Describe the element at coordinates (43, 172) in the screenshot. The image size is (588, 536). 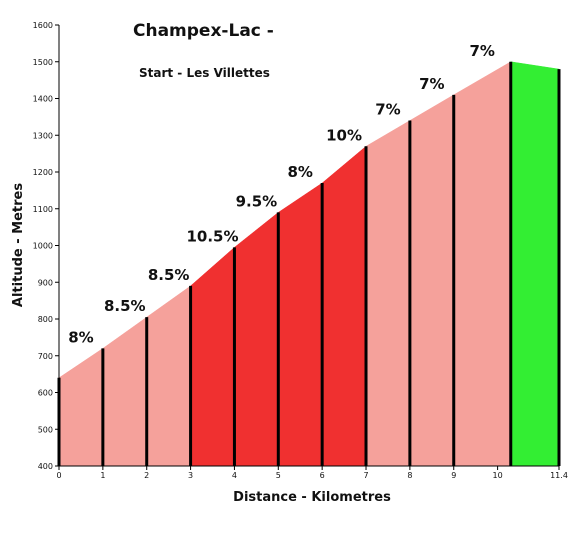
I see `y-tick-label: 1200` at that location.